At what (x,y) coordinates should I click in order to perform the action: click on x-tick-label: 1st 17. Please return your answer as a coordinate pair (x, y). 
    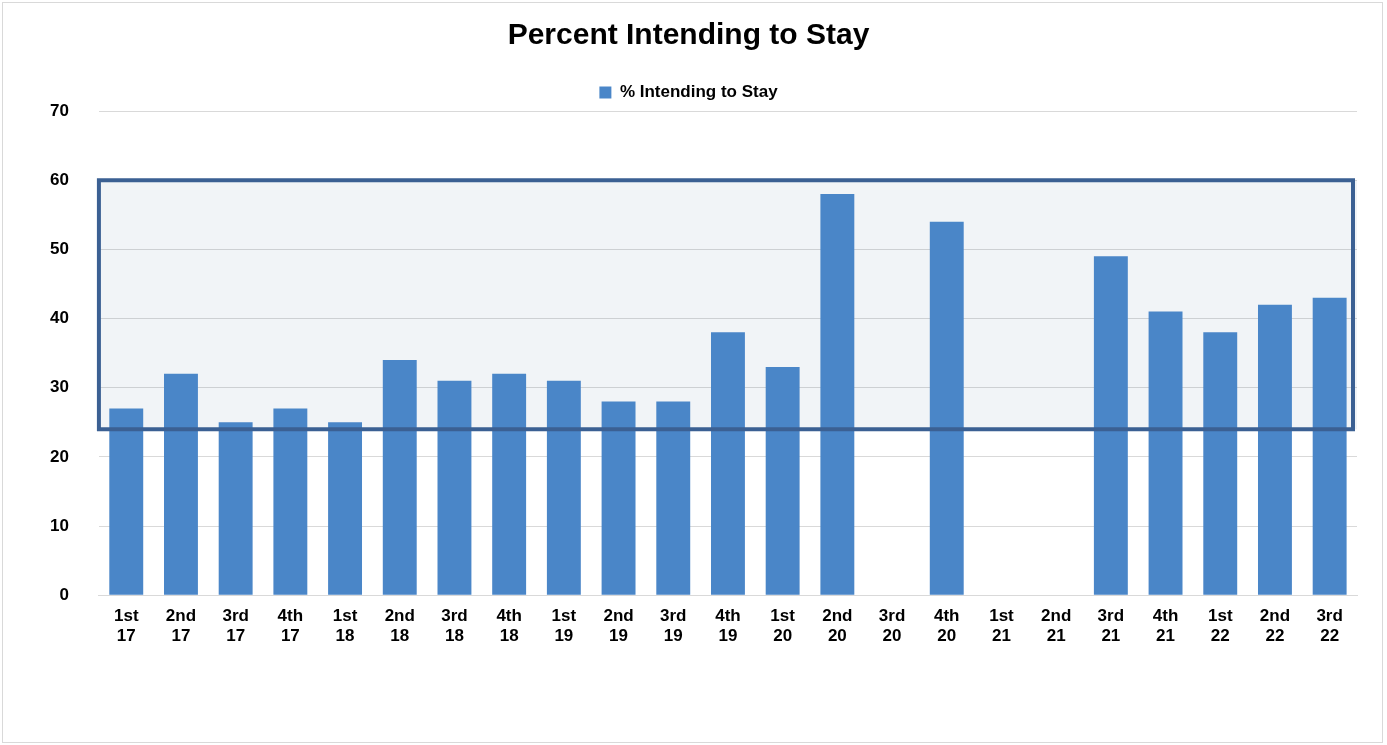
    Looking at the image, I should click on (126, 626).